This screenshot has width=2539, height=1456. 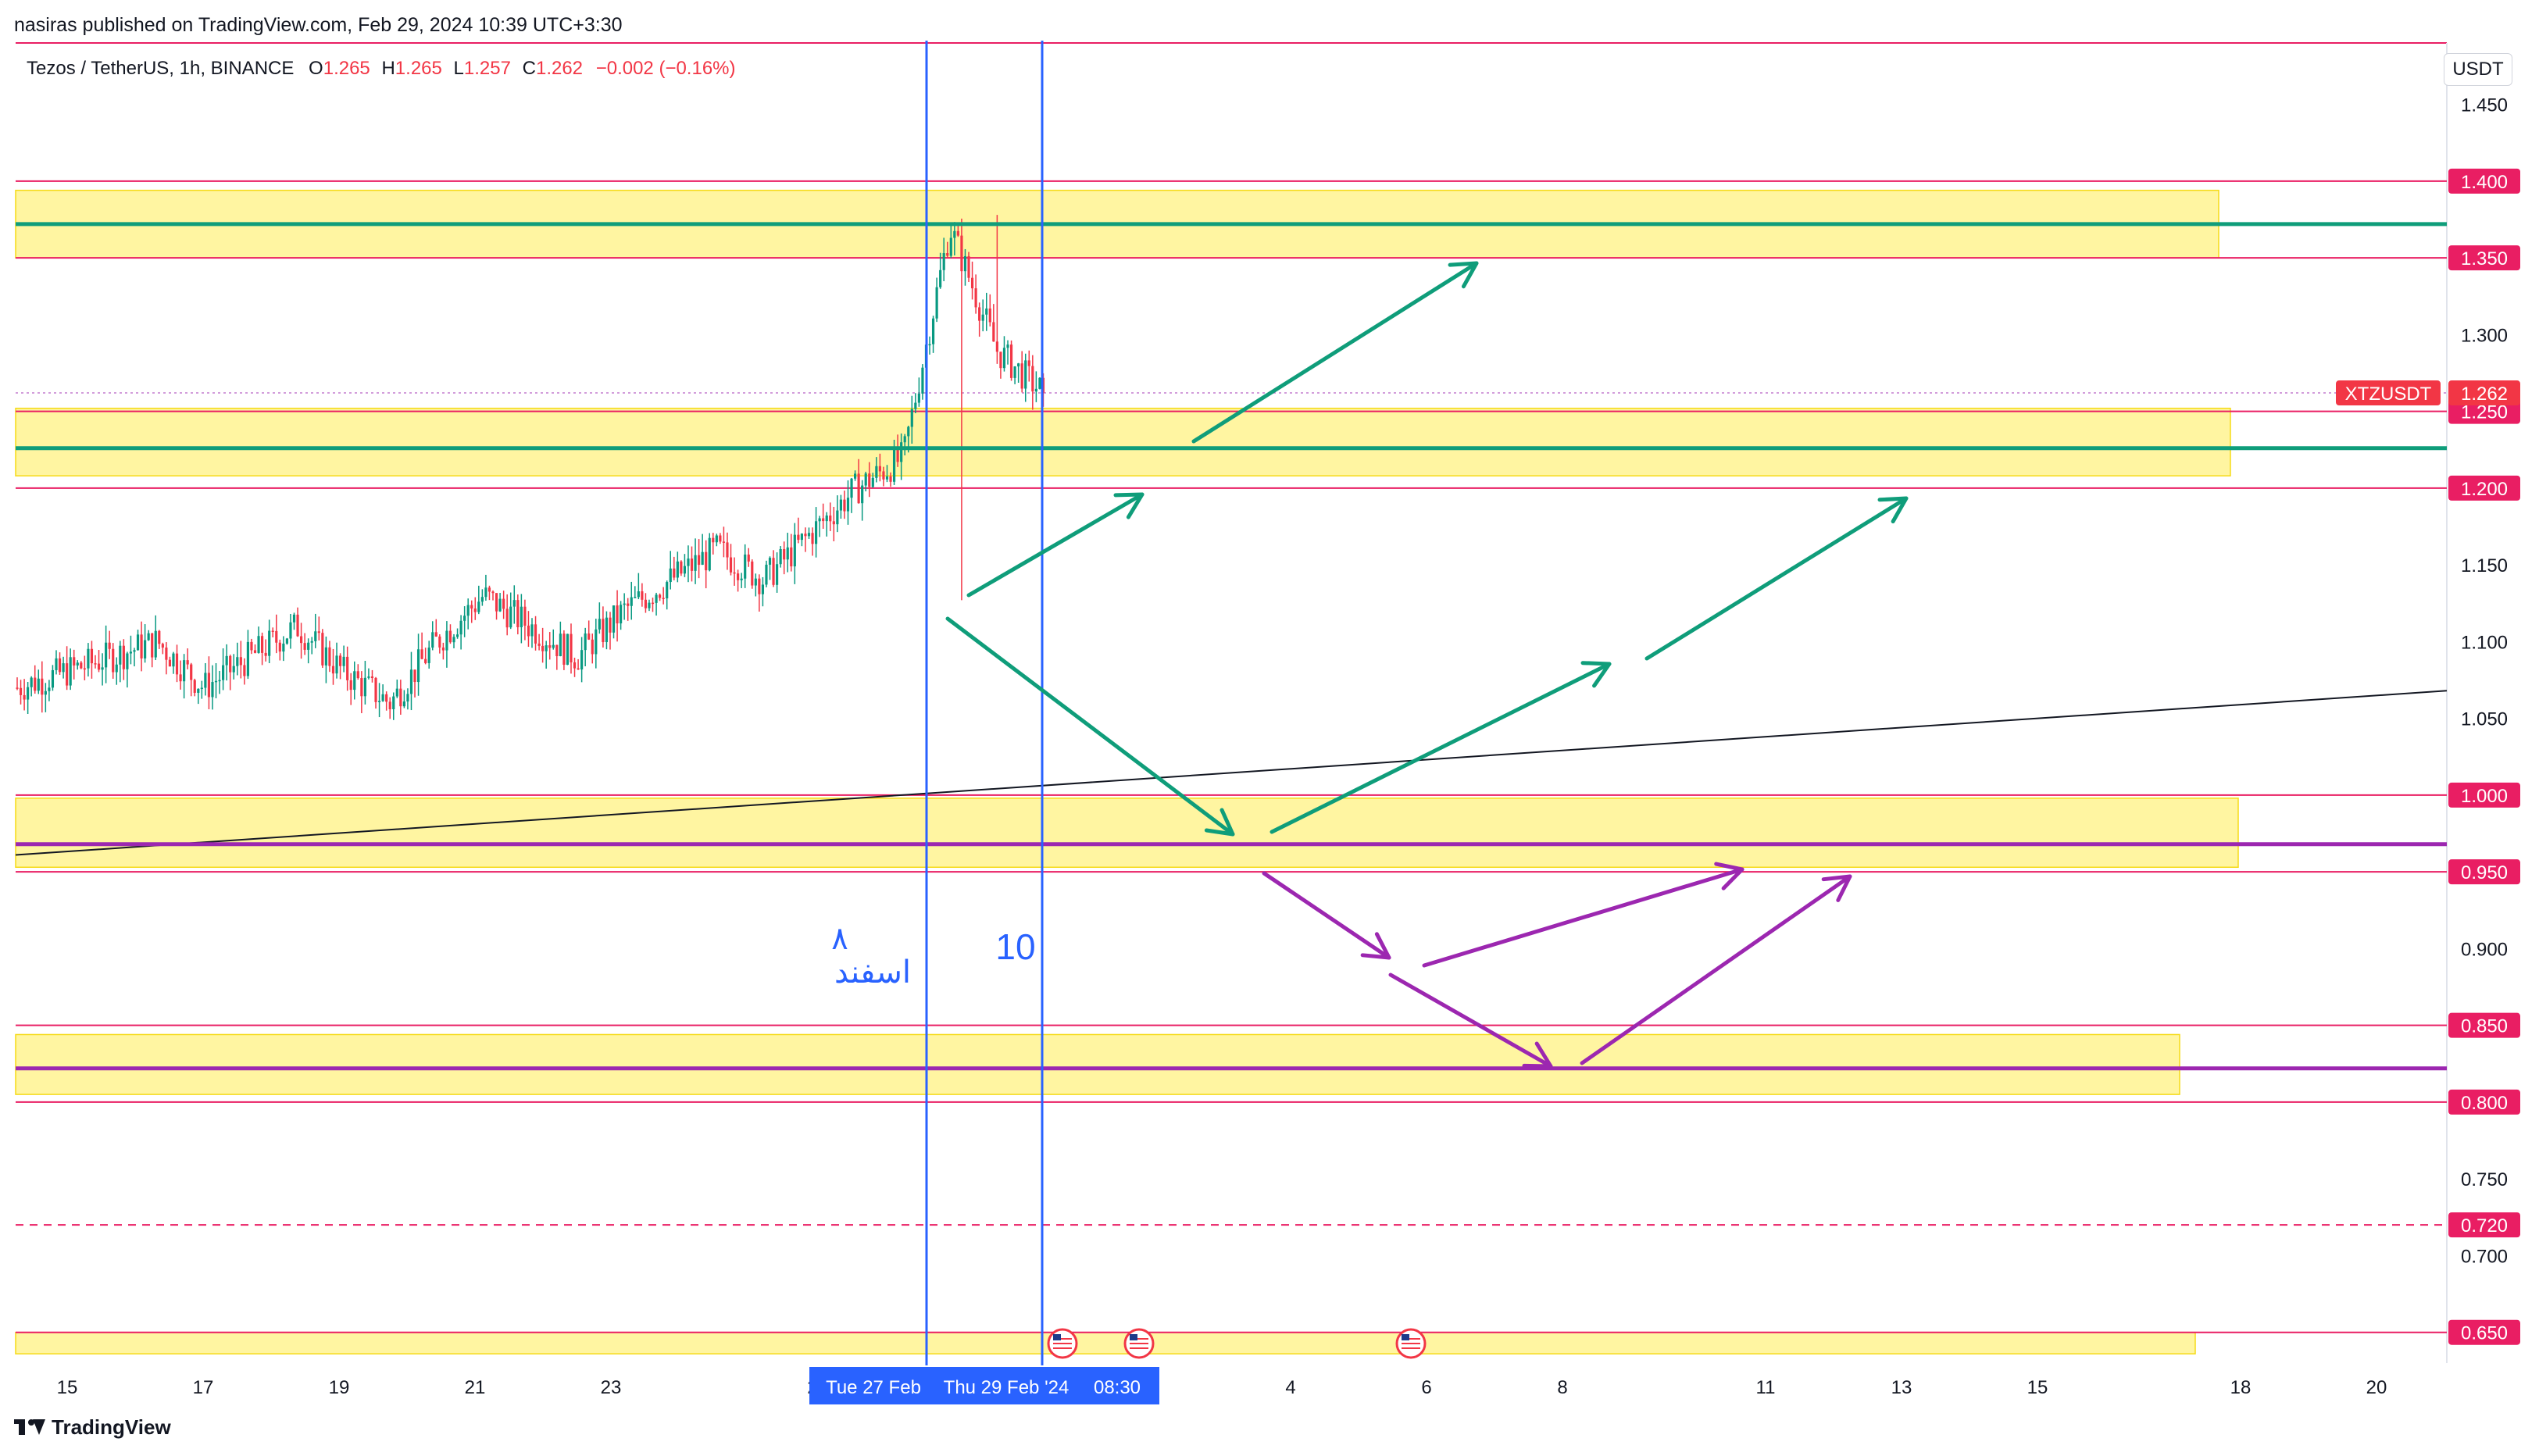 I want to click on symbol-name: Tezos / TetherUS, 1h, BINANCE, so click(x=161, y=68).